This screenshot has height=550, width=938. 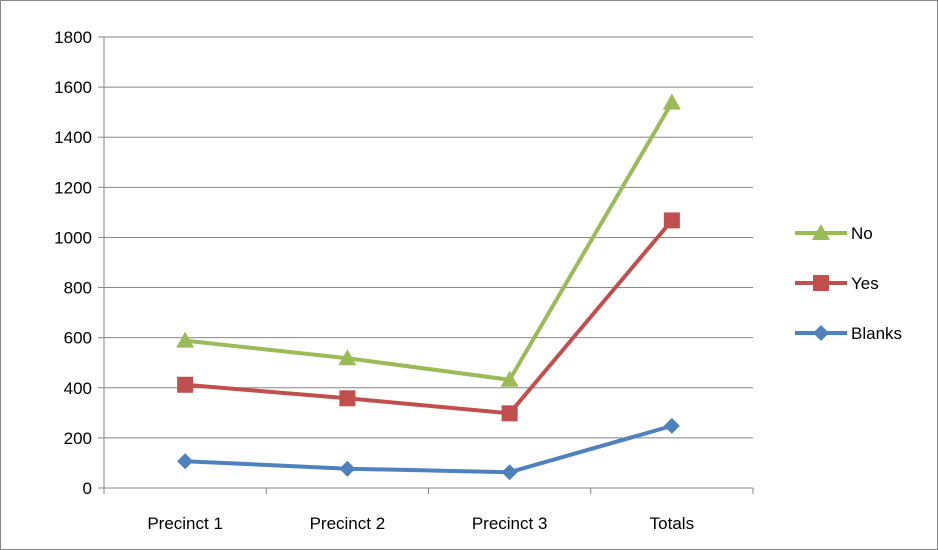 I want to click on y-tick-label: 800, so click(x=78, y=288).